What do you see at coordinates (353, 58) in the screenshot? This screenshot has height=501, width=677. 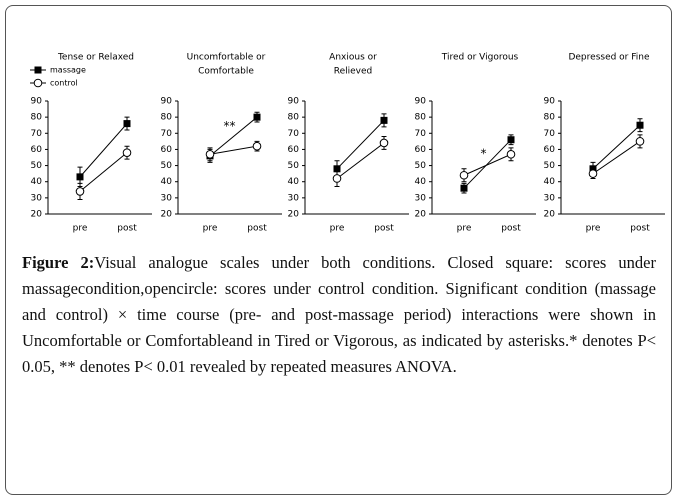 I see `chart-title: Anxious or` at bounding box center [353, 58].